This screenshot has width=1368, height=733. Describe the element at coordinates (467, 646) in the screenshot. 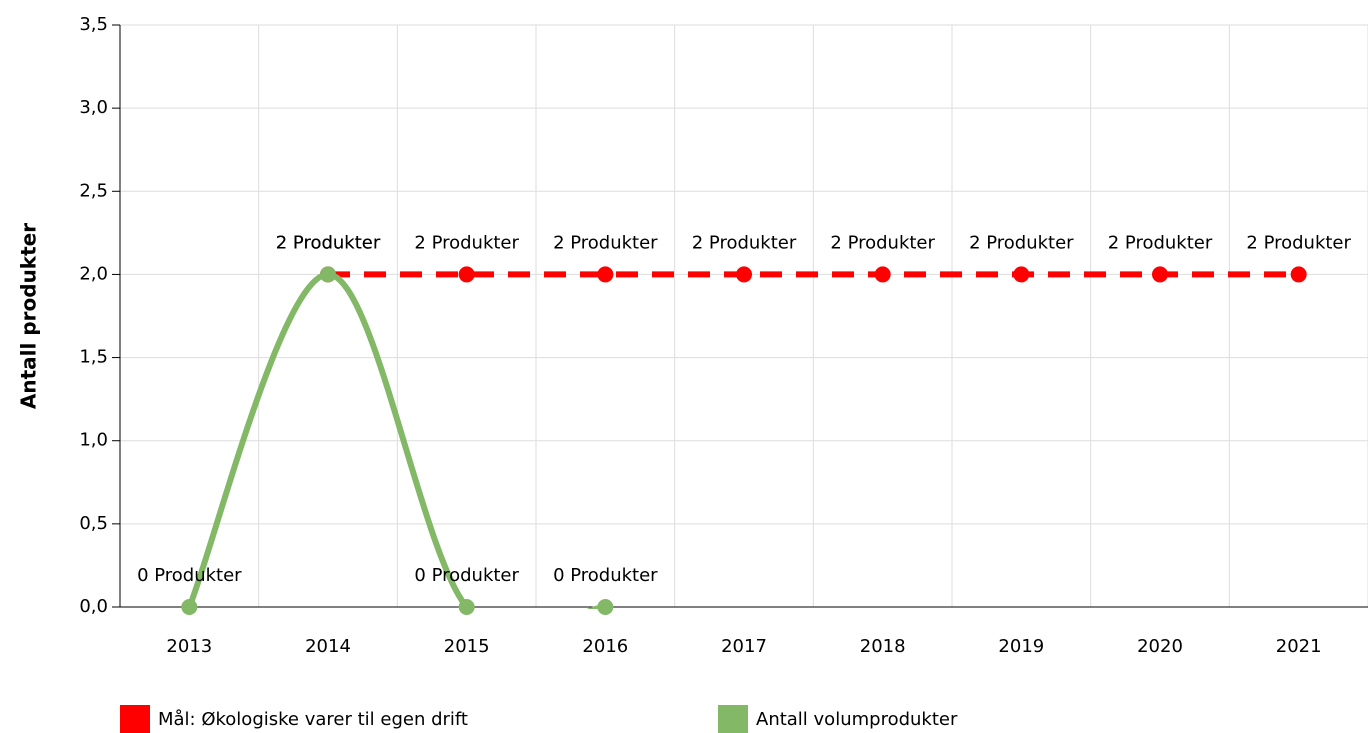

I see `x-tick-label: 2015` at that location.